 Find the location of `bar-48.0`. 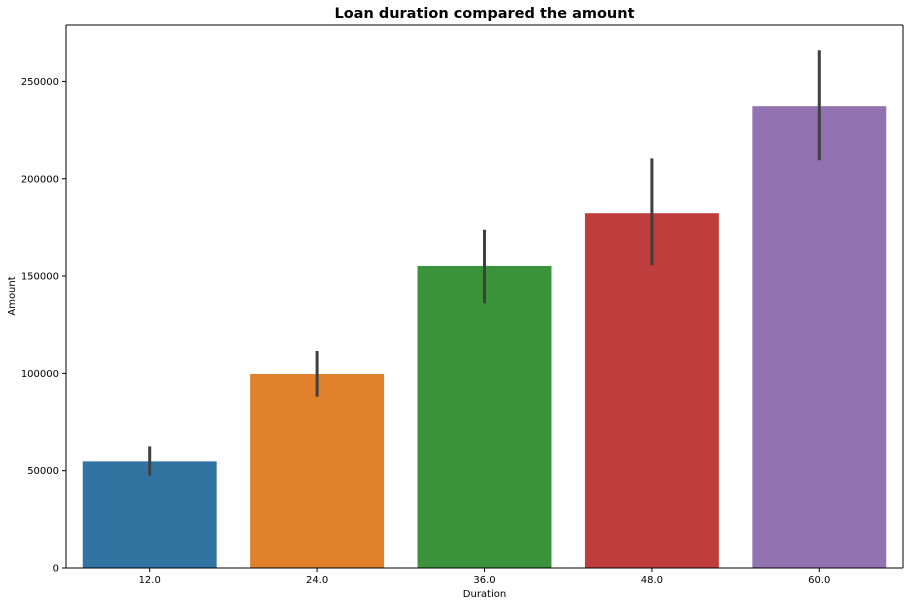

bar-48.0 is located at coordinates (651, 390).